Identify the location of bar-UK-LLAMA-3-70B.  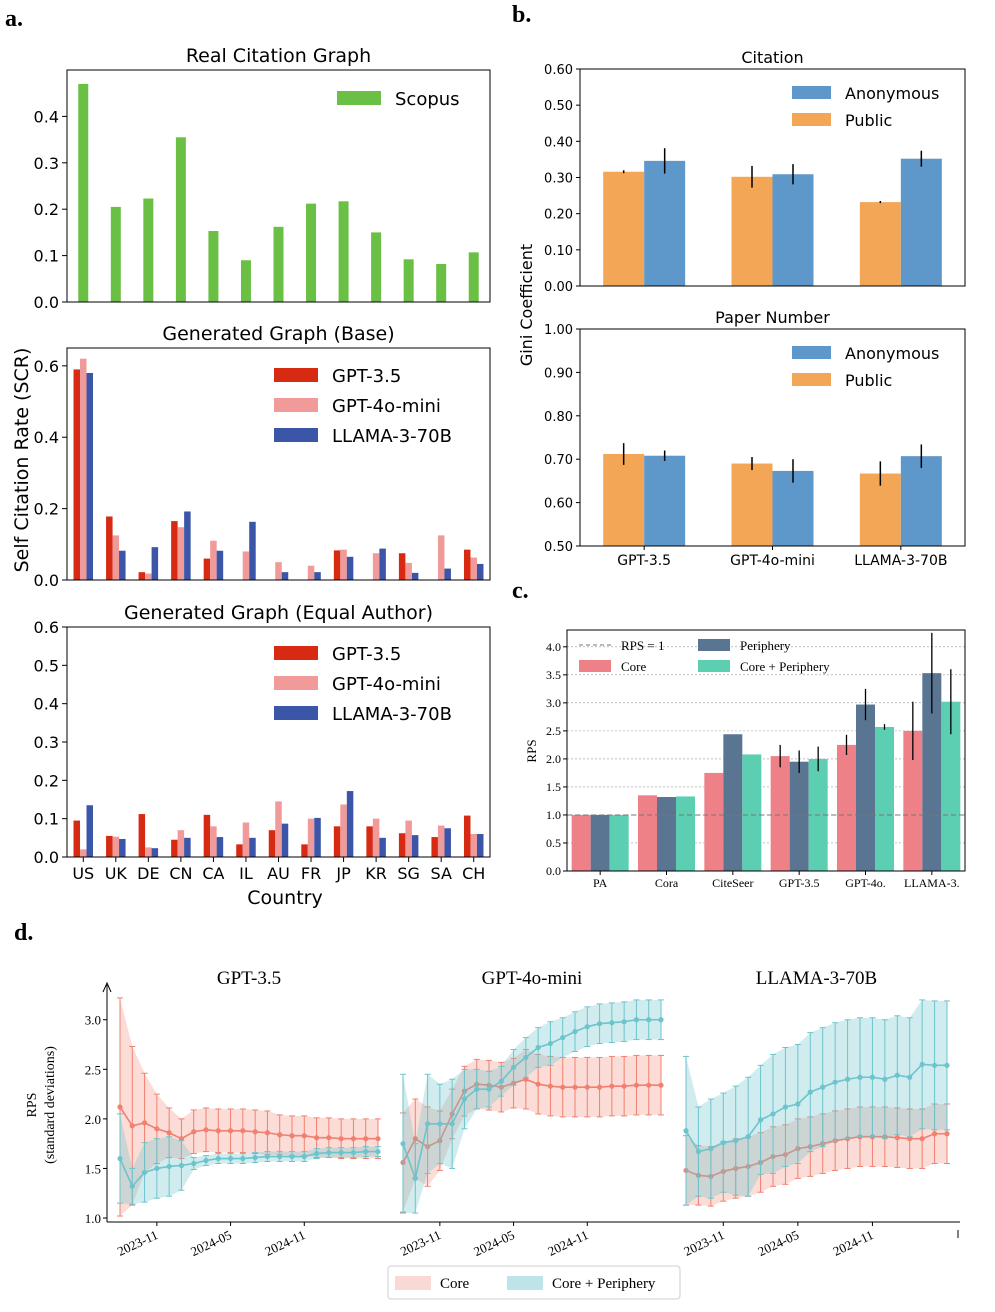
(122, 847).